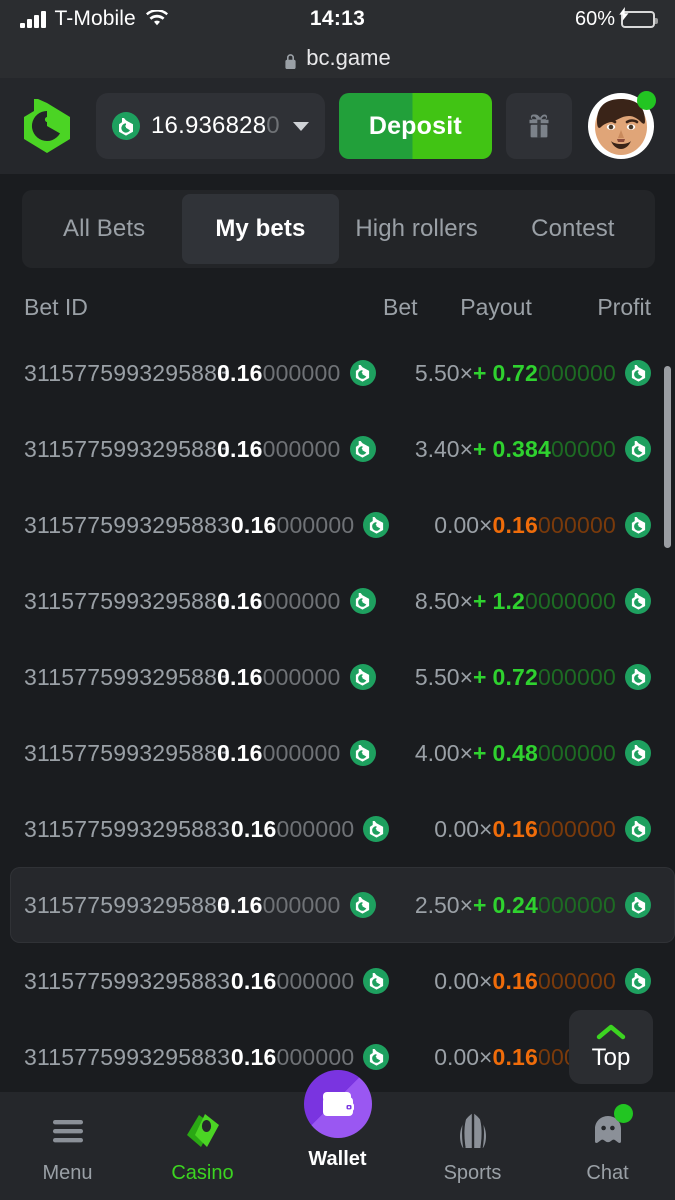 The height and width of the screenshot is (1200, 675). I want to click on status-bar-center: 14:13, so click(338, 19).